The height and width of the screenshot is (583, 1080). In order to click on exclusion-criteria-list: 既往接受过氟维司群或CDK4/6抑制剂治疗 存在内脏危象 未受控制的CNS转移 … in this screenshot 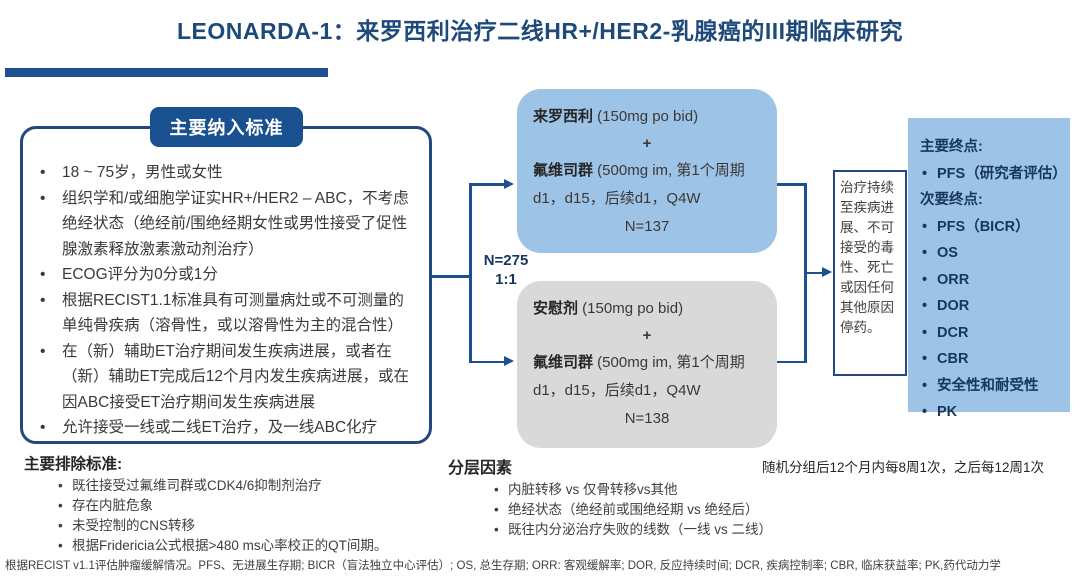, I will do `click(250, 516)`.